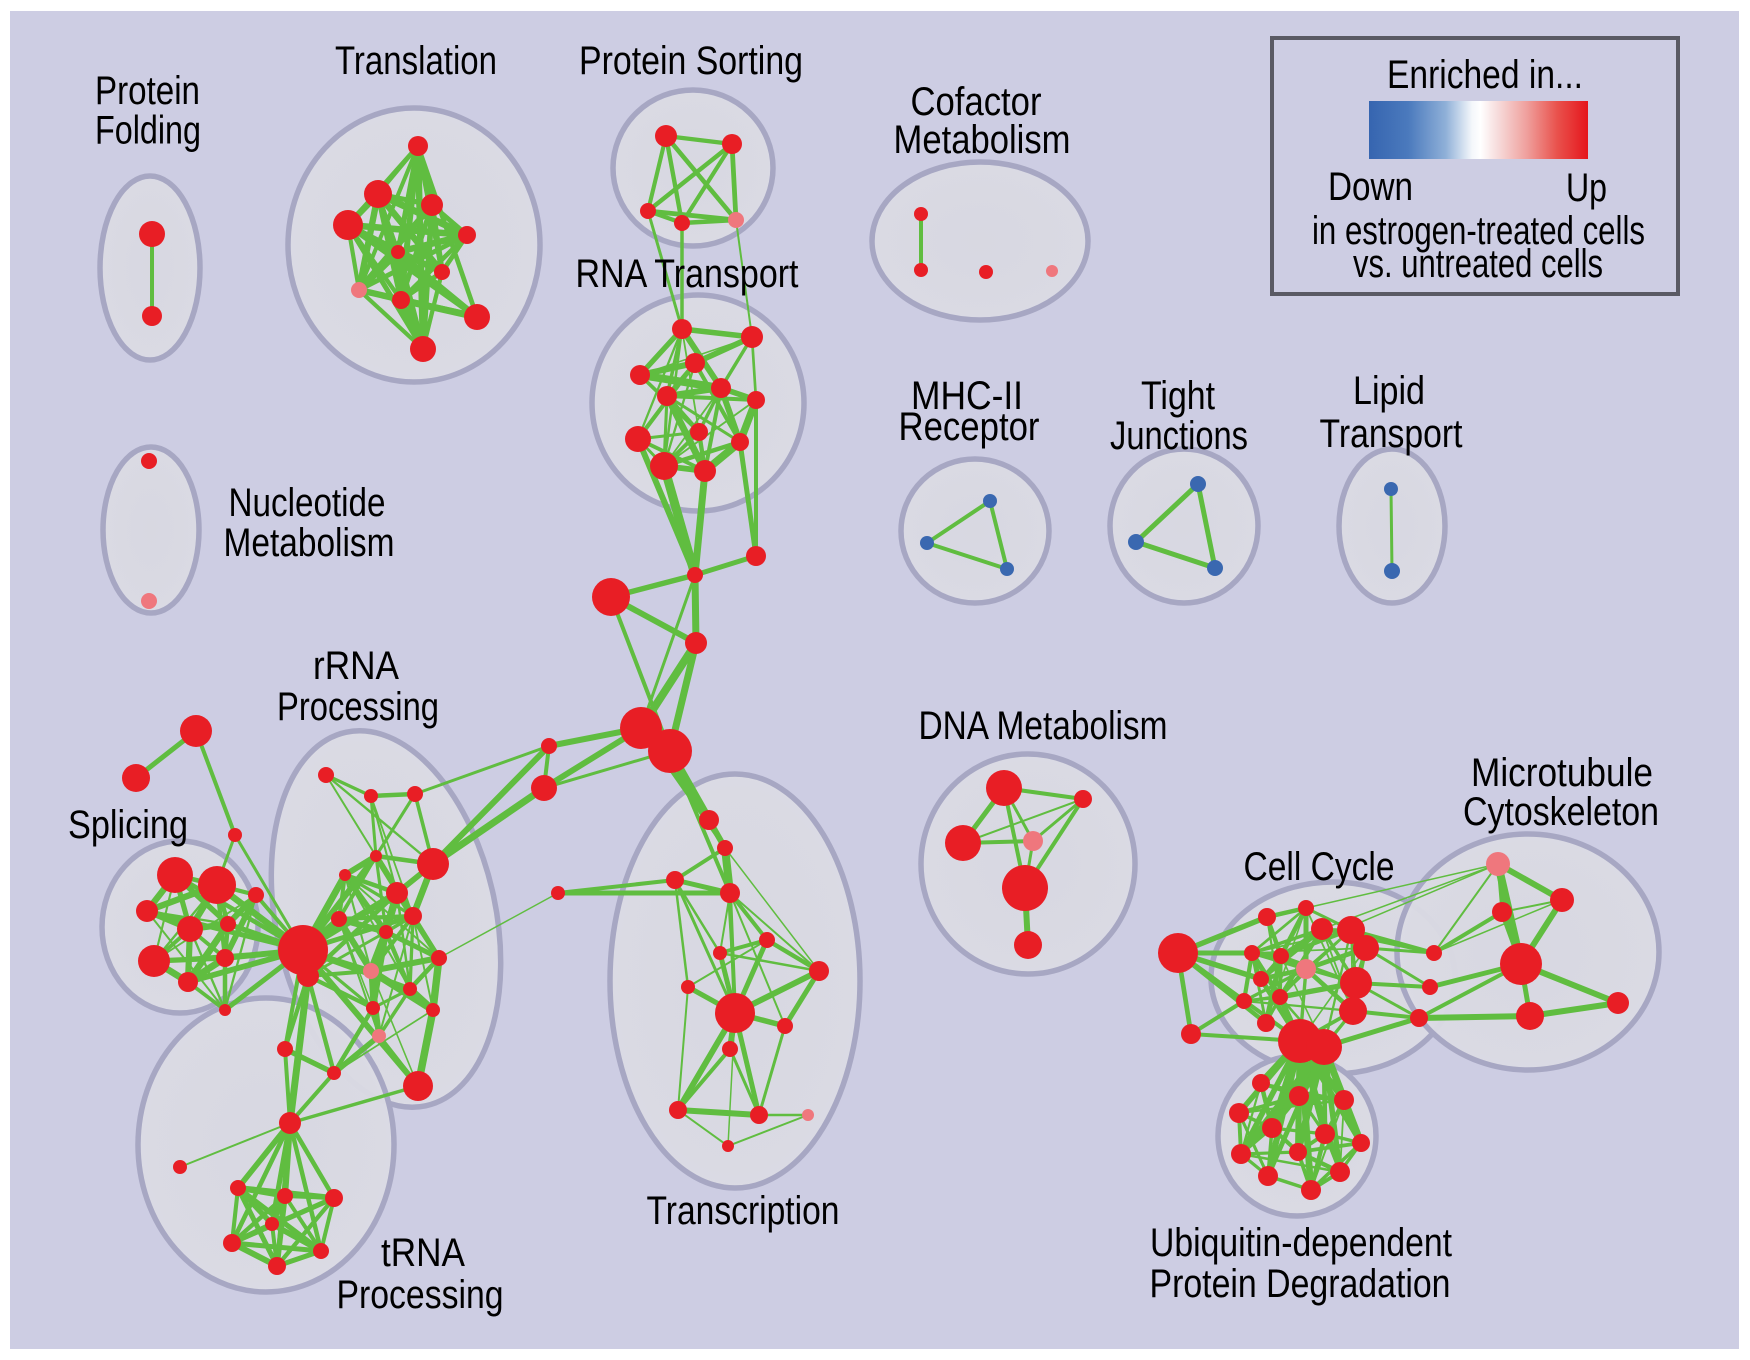 The image size is (1750, 1360). What do you see at coordinates (1391, 434) in the screenshot?
I see `svg-text: Transport` at bounding box center [1391, 434].